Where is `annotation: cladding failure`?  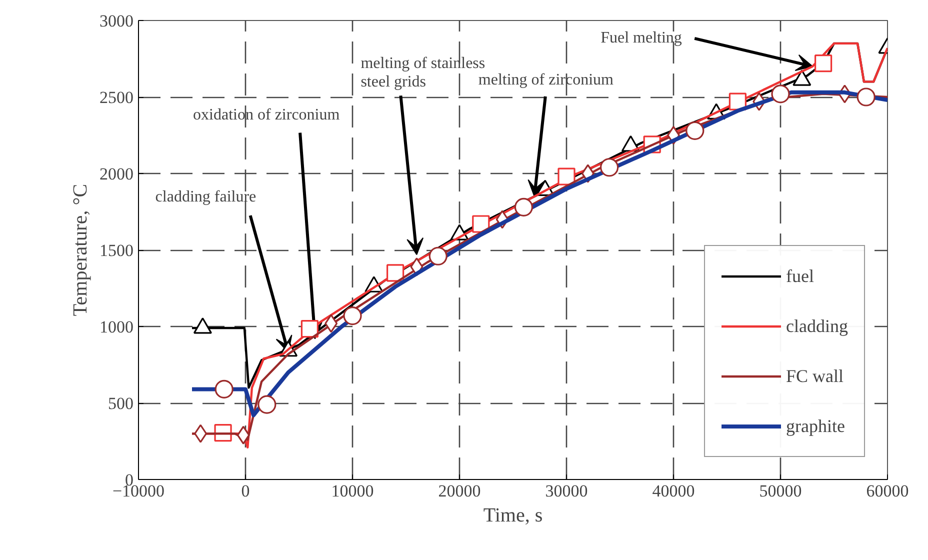 annotation: cladding failure is located at coordinates (205, 197).